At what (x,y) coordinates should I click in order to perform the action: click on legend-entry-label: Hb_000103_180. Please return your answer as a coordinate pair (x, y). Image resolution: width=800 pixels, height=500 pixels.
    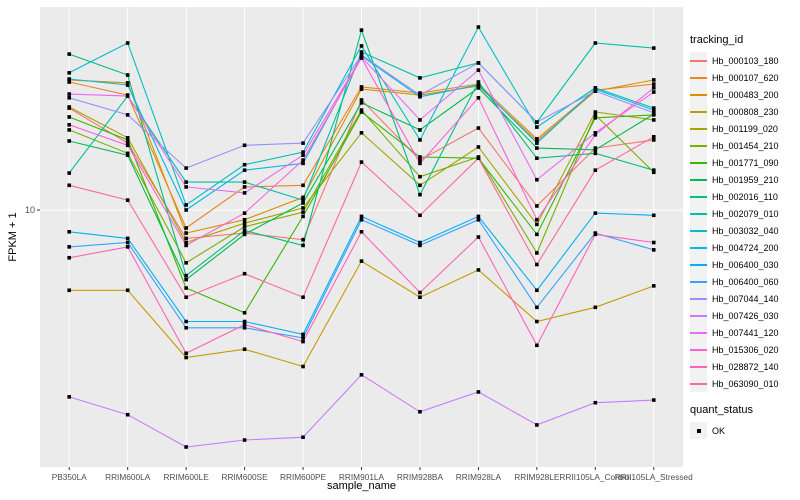
    Looking at the image, I should click on (745, 60).